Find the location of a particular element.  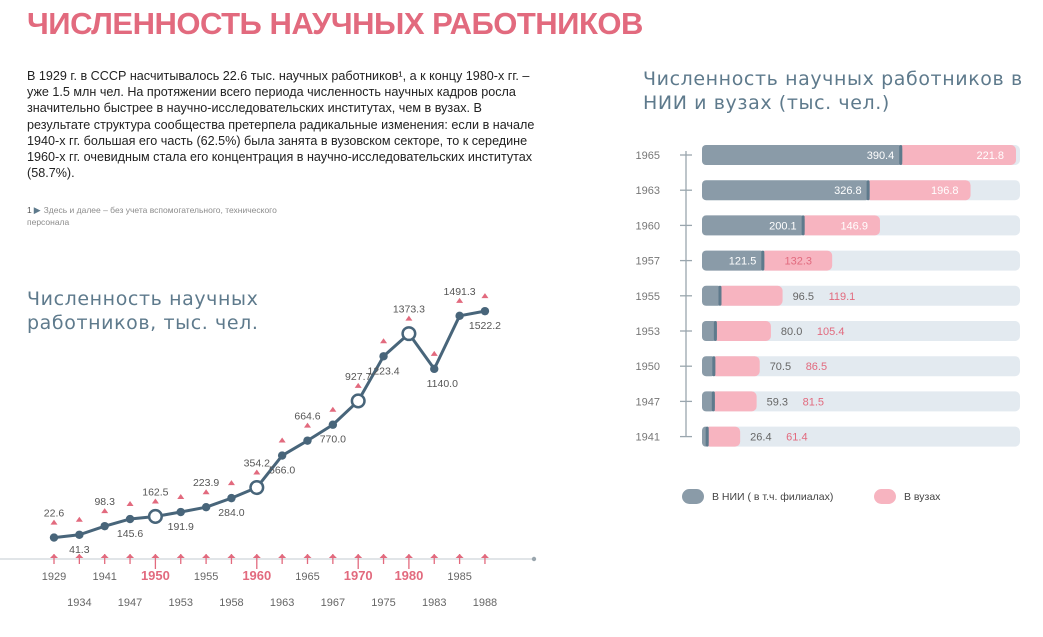

data-label: 664.6 is located at coordinates (307, 417).